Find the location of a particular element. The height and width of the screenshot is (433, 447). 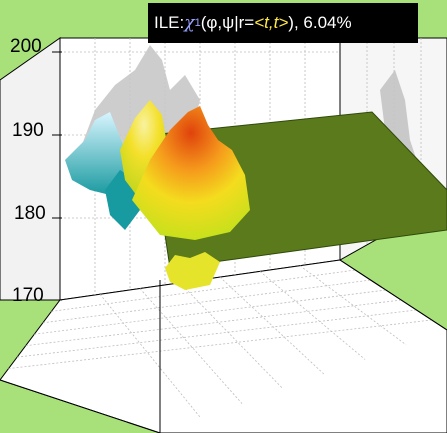

z-axis-ticks is located at coordinates (57, 176).